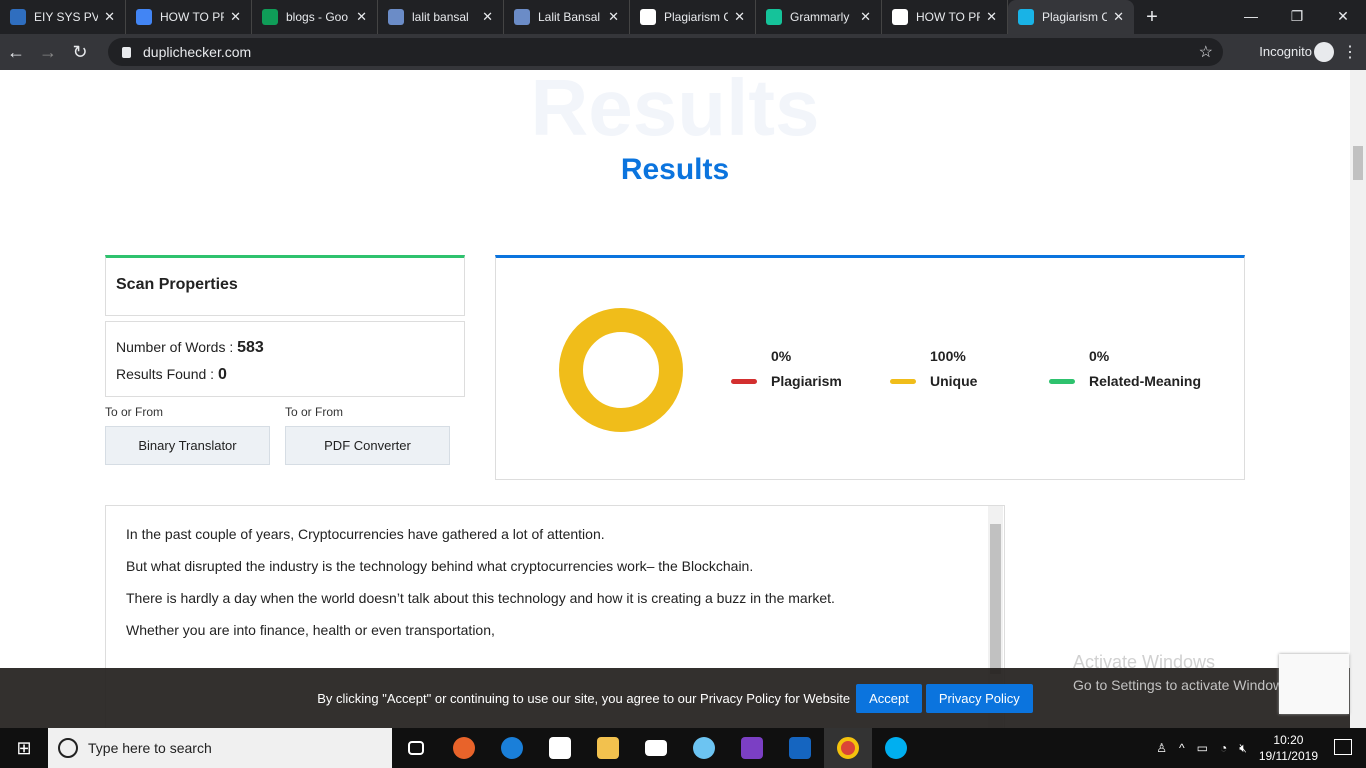 The width and height of the screenshot is (1366, 768). Describe the element at coordinates (187, 445) in the screenshot. I see `binary-translator-button: Binary Translator` at that location.